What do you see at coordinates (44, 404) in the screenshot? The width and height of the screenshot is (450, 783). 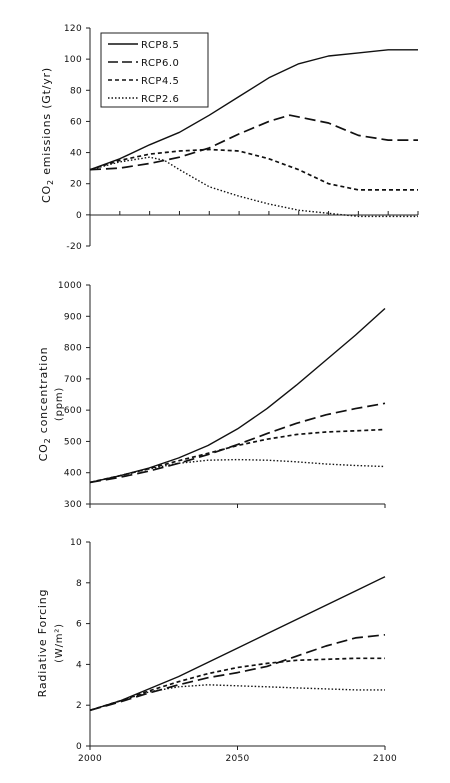 I see `concentration-y-axis-label: CO2 concentration` at bounding box center [44, 404].